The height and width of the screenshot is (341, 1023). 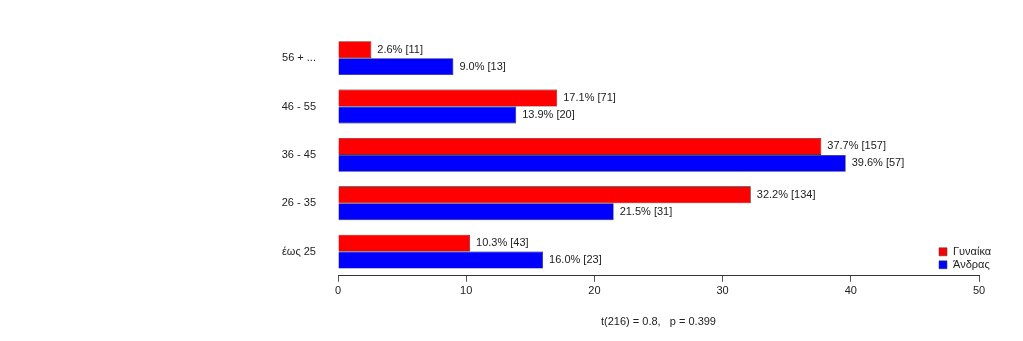 I want to click on y-tick-label: 26 - 35, so click(x=298, y=202).